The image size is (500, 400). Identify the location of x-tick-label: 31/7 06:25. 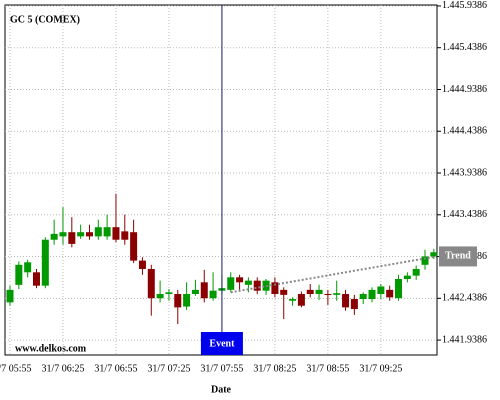
(62, 368).